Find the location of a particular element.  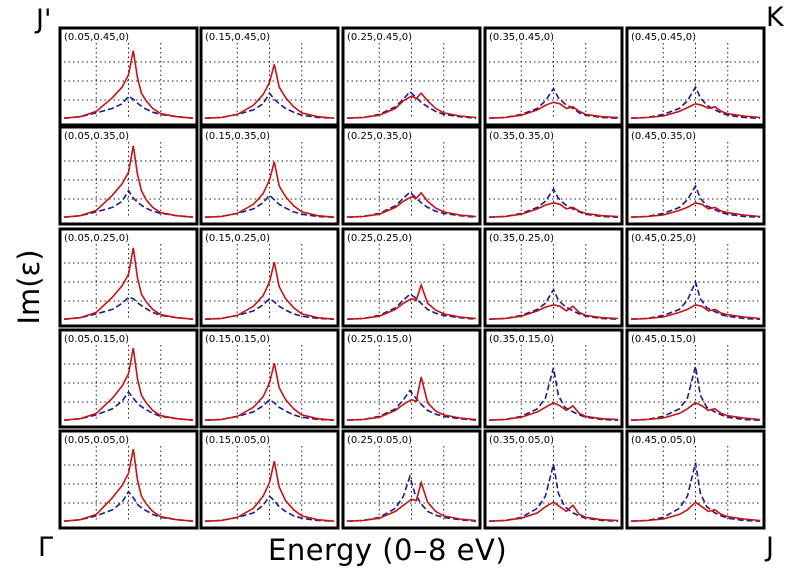

panel-label: (0.25,0.05,0) is located at coordinates (379, 440).